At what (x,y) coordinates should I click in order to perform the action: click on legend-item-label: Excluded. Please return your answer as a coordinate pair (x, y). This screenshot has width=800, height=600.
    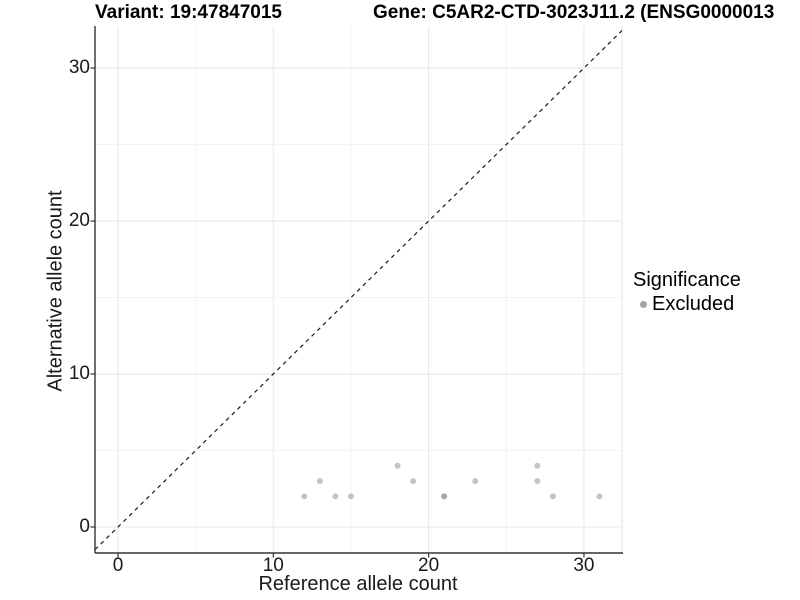
    Looking at the image, I should click on (693, 304).